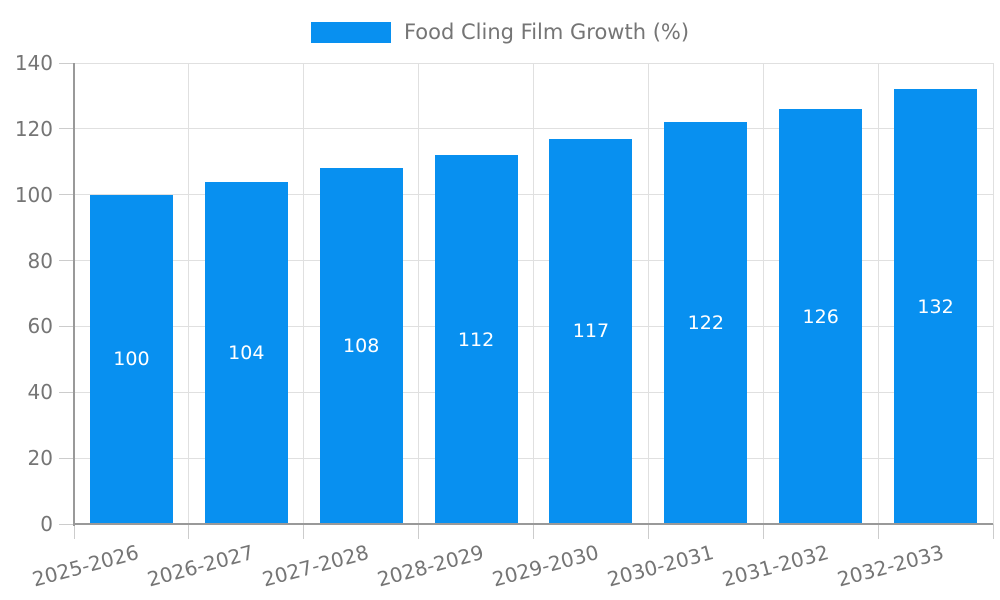 The height and width of the screenshot is (600, 1000). Describe the element at coordinates (775, 566) in the screenshot. I see `x-axis-label-text: 2031-2032` at that location.